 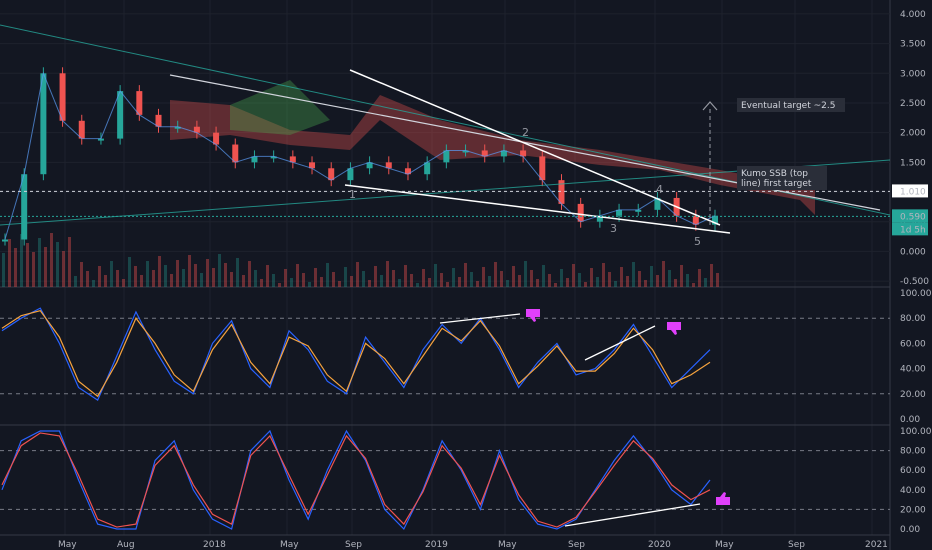 What do you see at coordinates (916, 294) in the screenshot?
I see `stoch-rsi-1-tick-label: 100.00` at bounding box center [916, 294].